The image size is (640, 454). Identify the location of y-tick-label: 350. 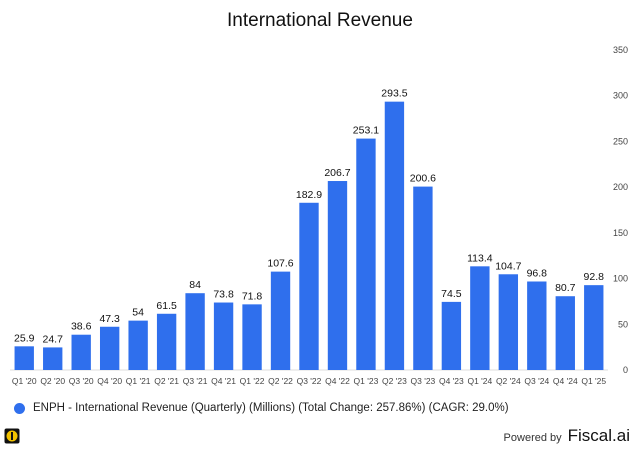
(620, 50).